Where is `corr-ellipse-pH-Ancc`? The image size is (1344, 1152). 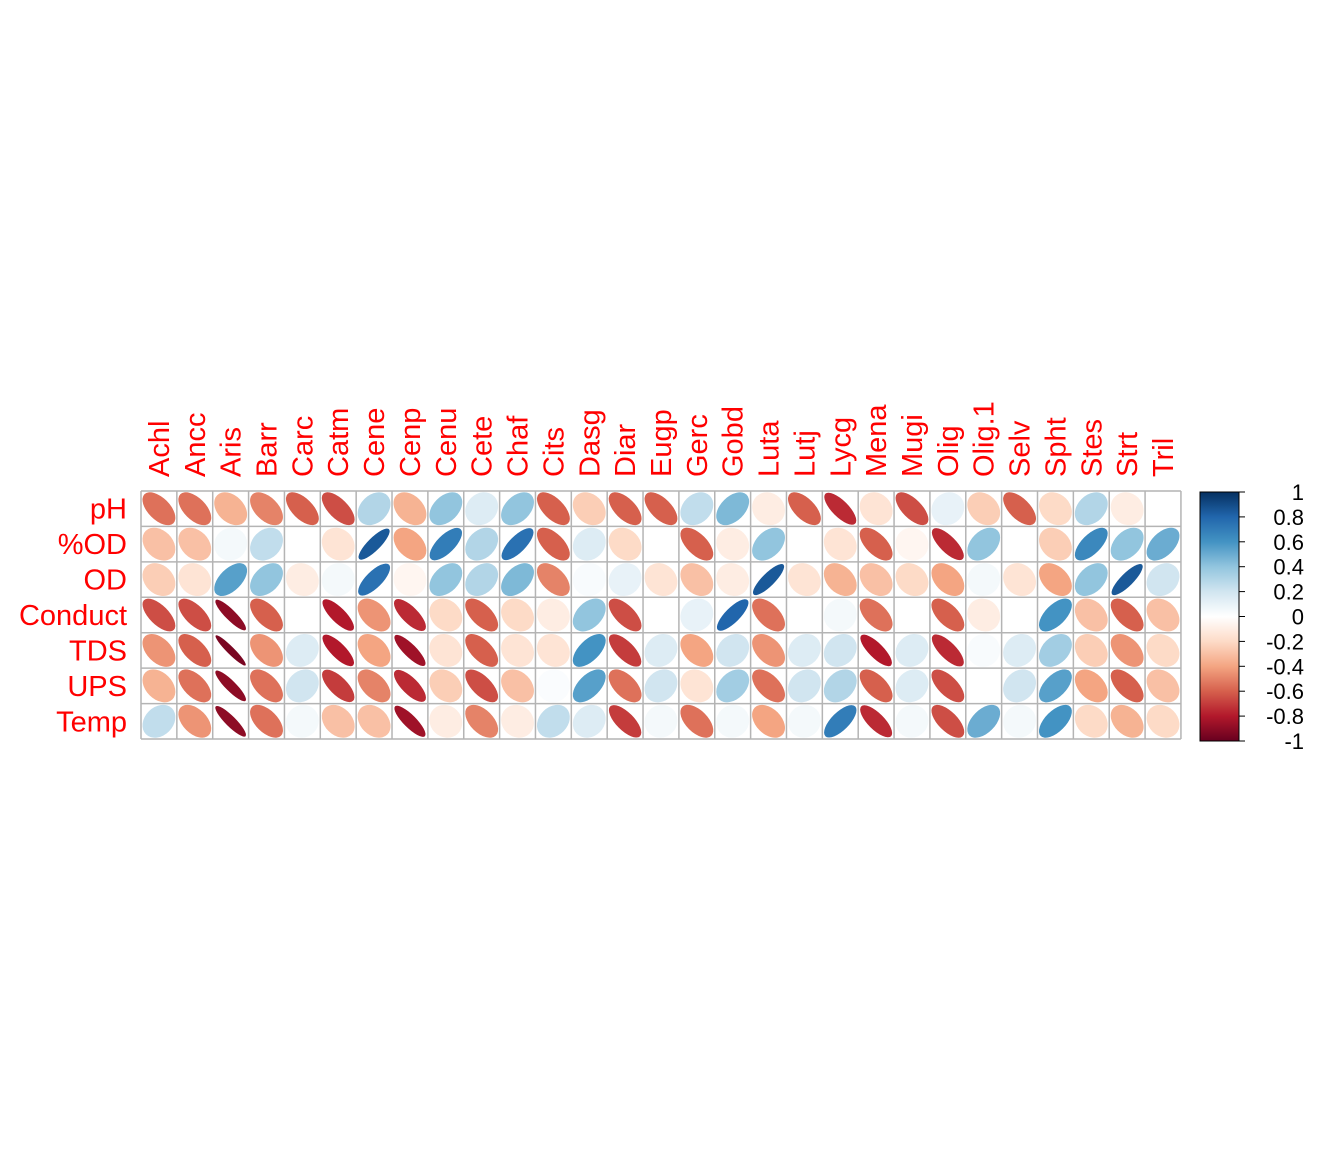
corr-ellipse-pH-Ancc is located at coordinates (195, 509).